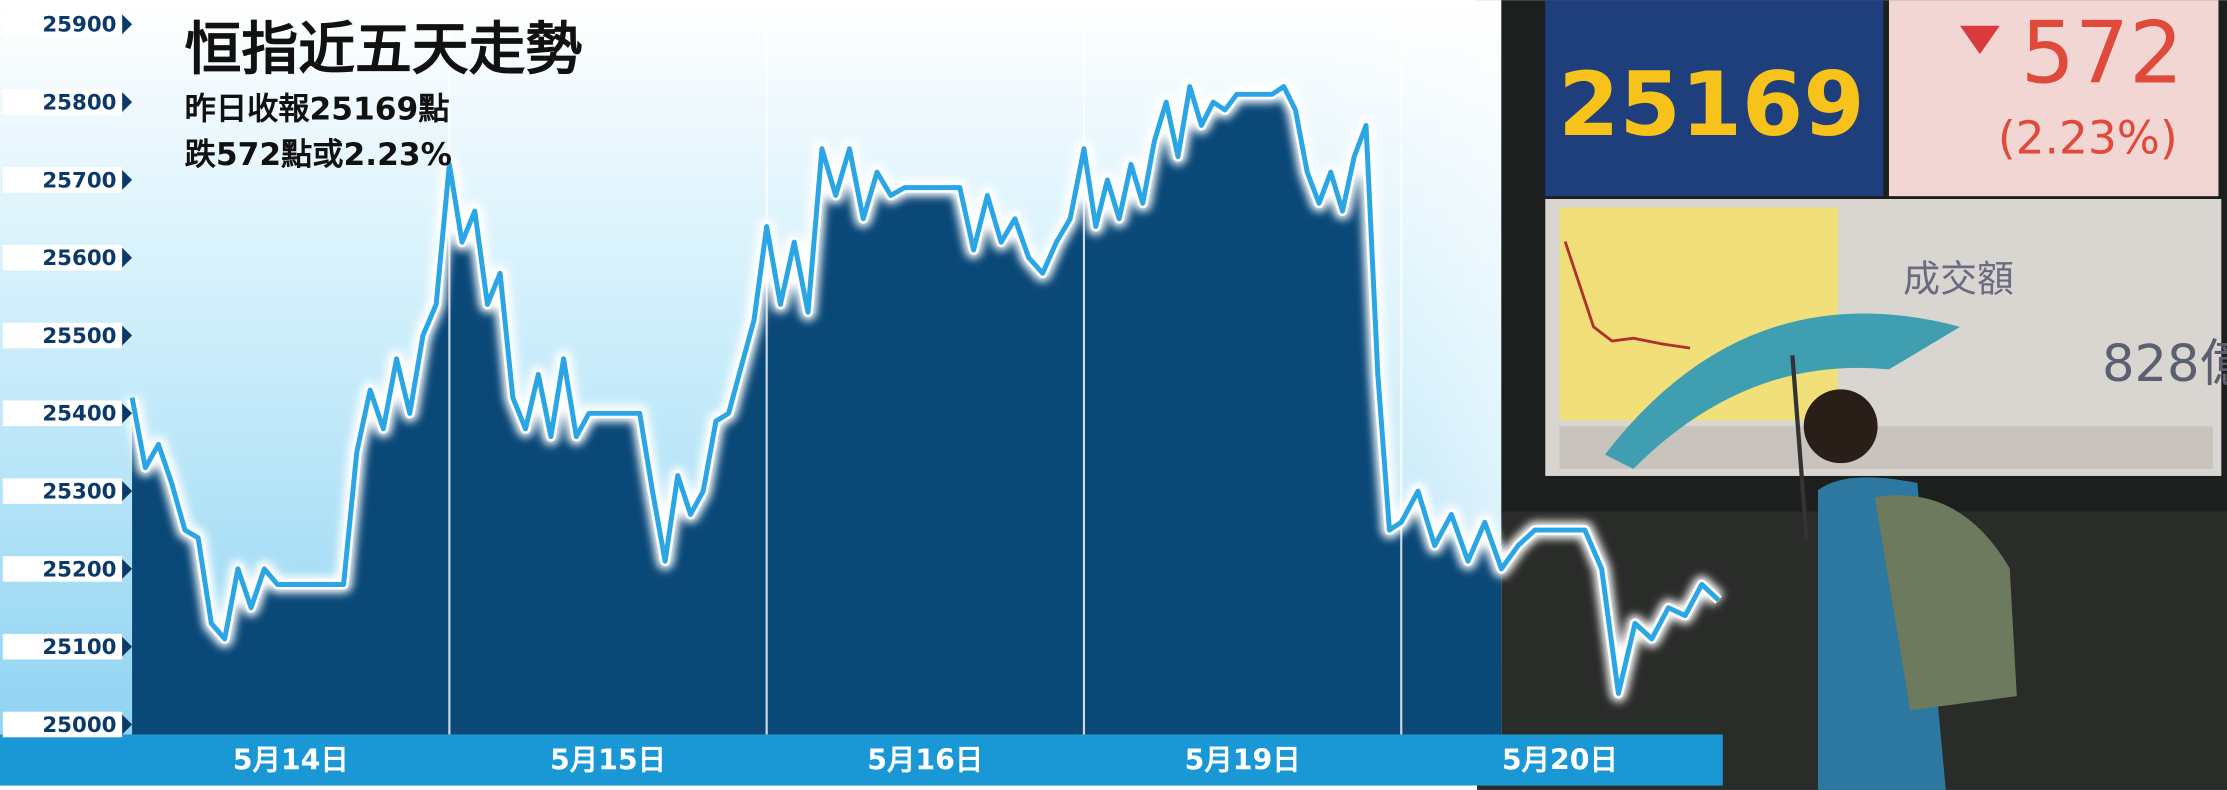 The height and width of the screenshot is (790, 2227). What do you see at coordinates (79, 569) in the screenshot?
I see `y-tick-label: 25200` at bounding box center [79, 569].